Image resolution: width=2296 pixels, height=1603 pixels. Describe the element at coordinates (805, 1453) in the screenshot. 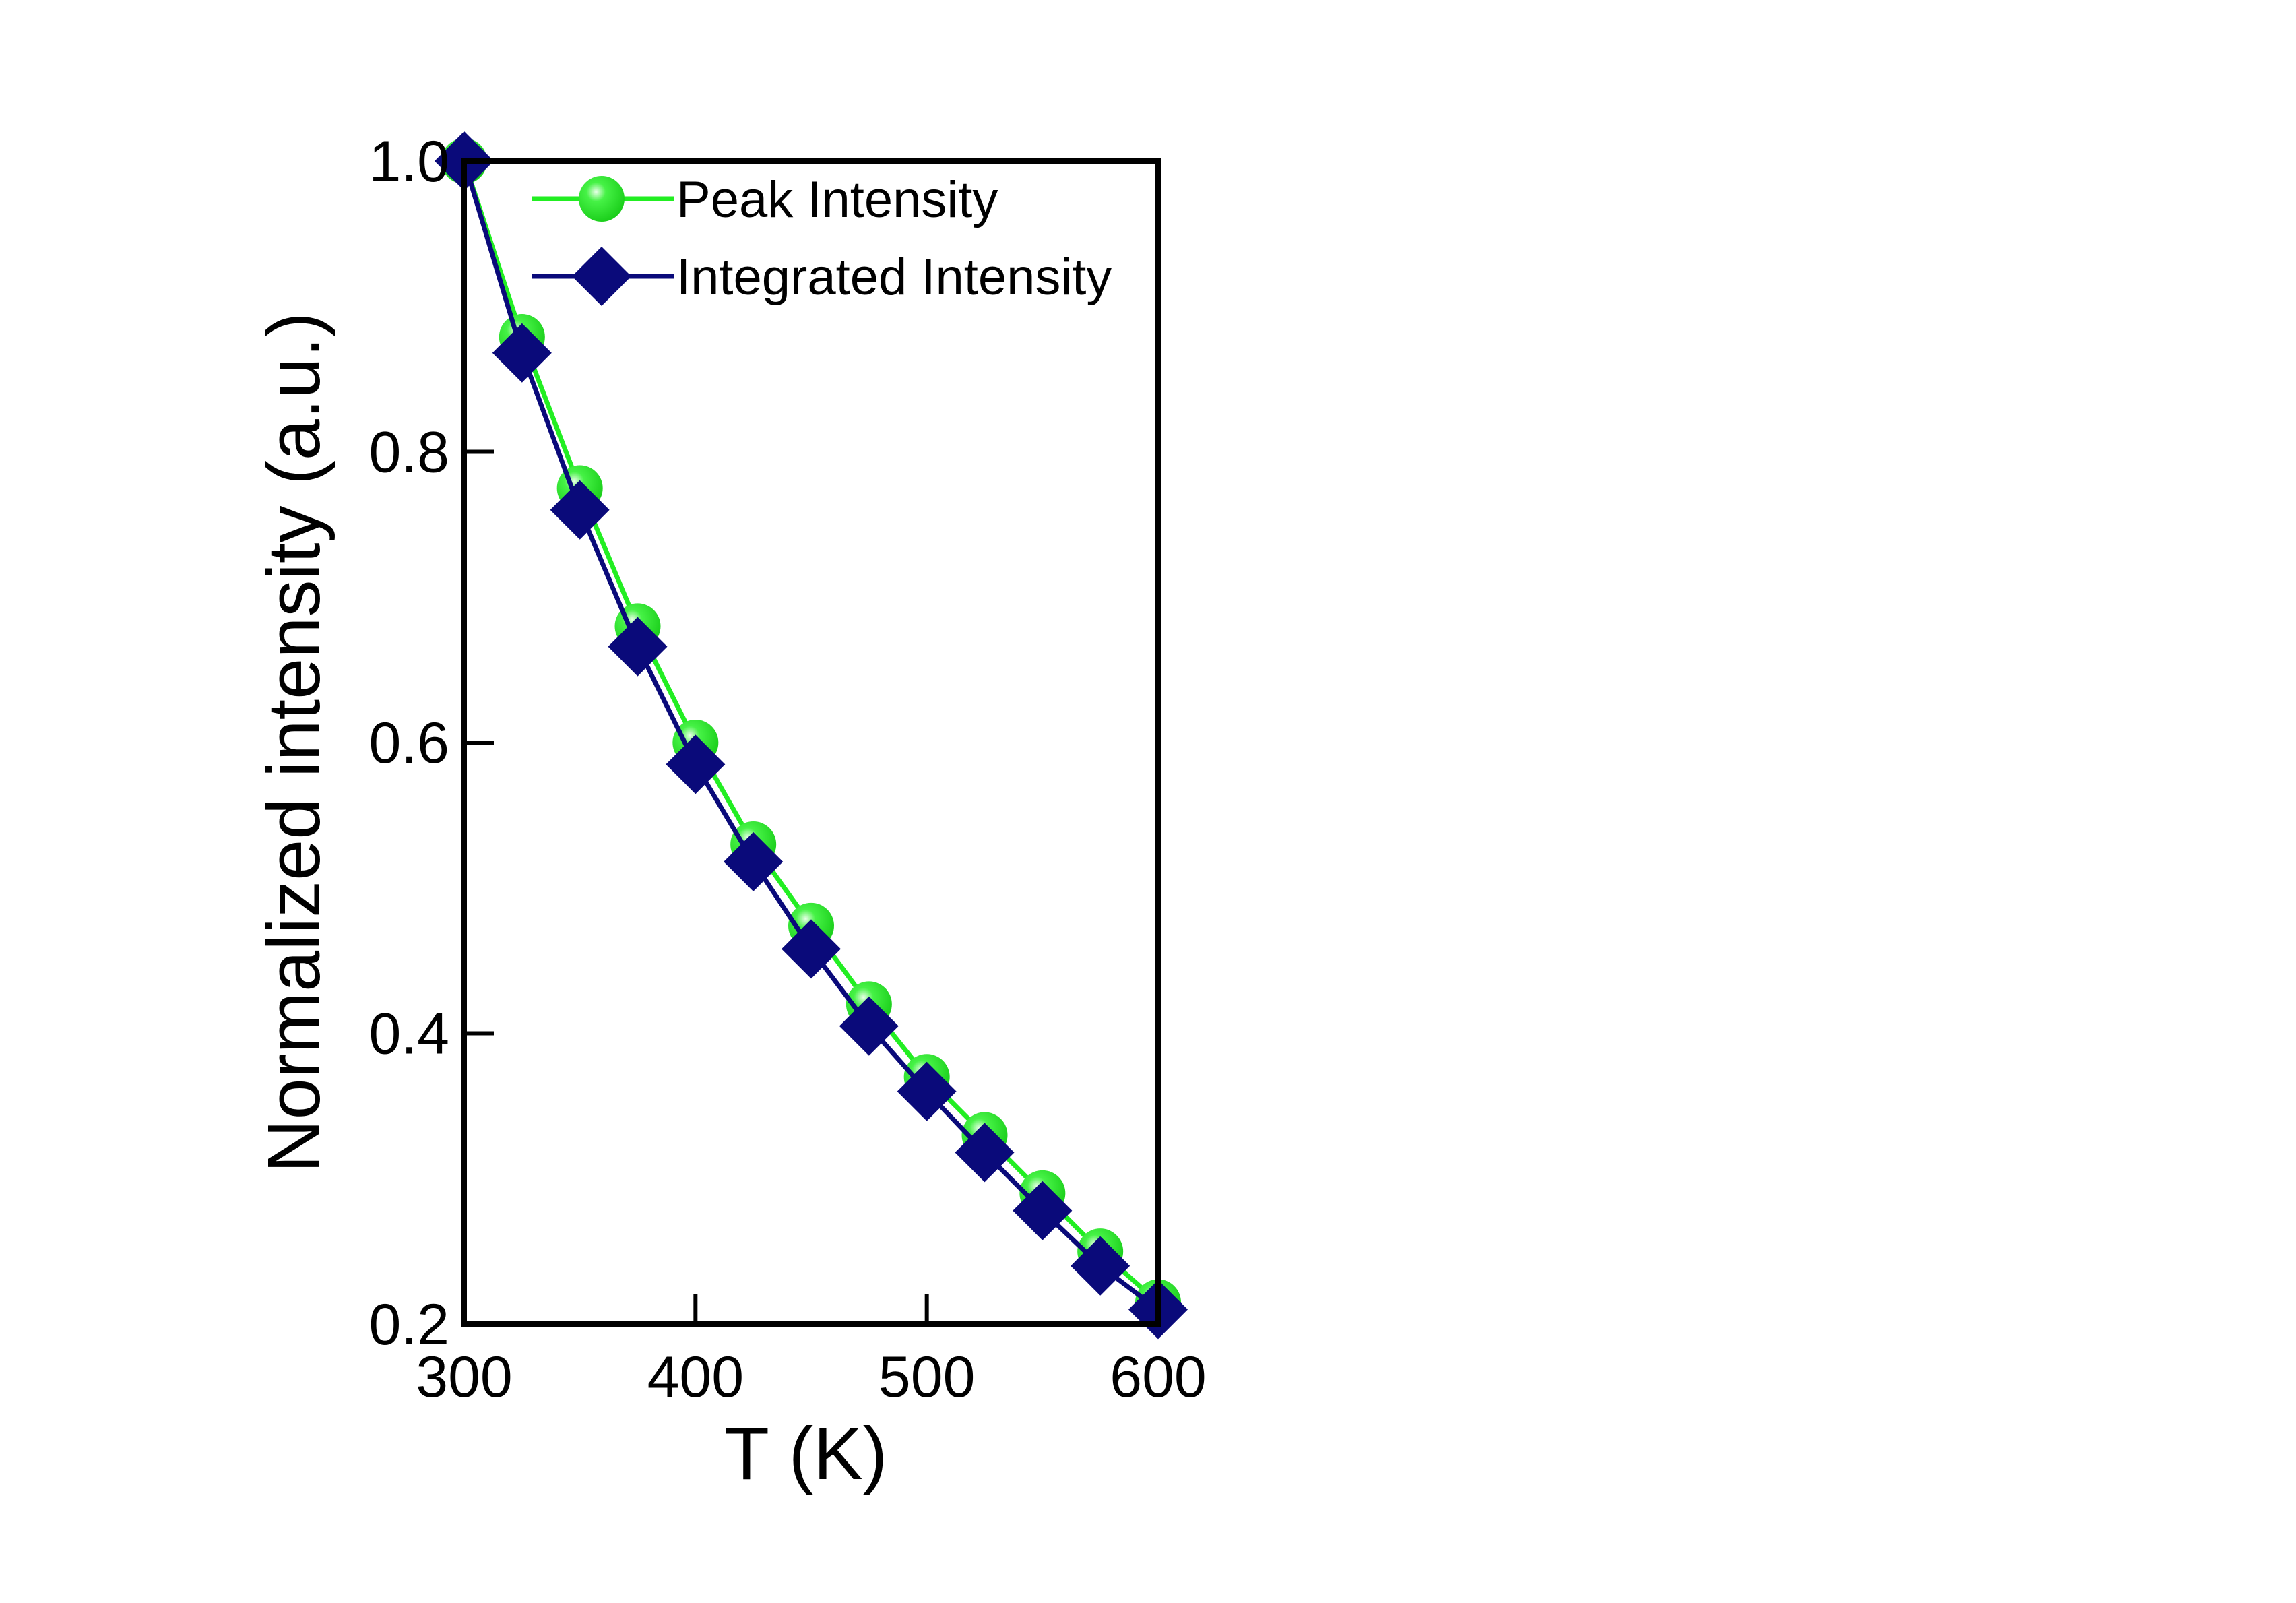

I see `x-axis-title: T (K)` at that location.